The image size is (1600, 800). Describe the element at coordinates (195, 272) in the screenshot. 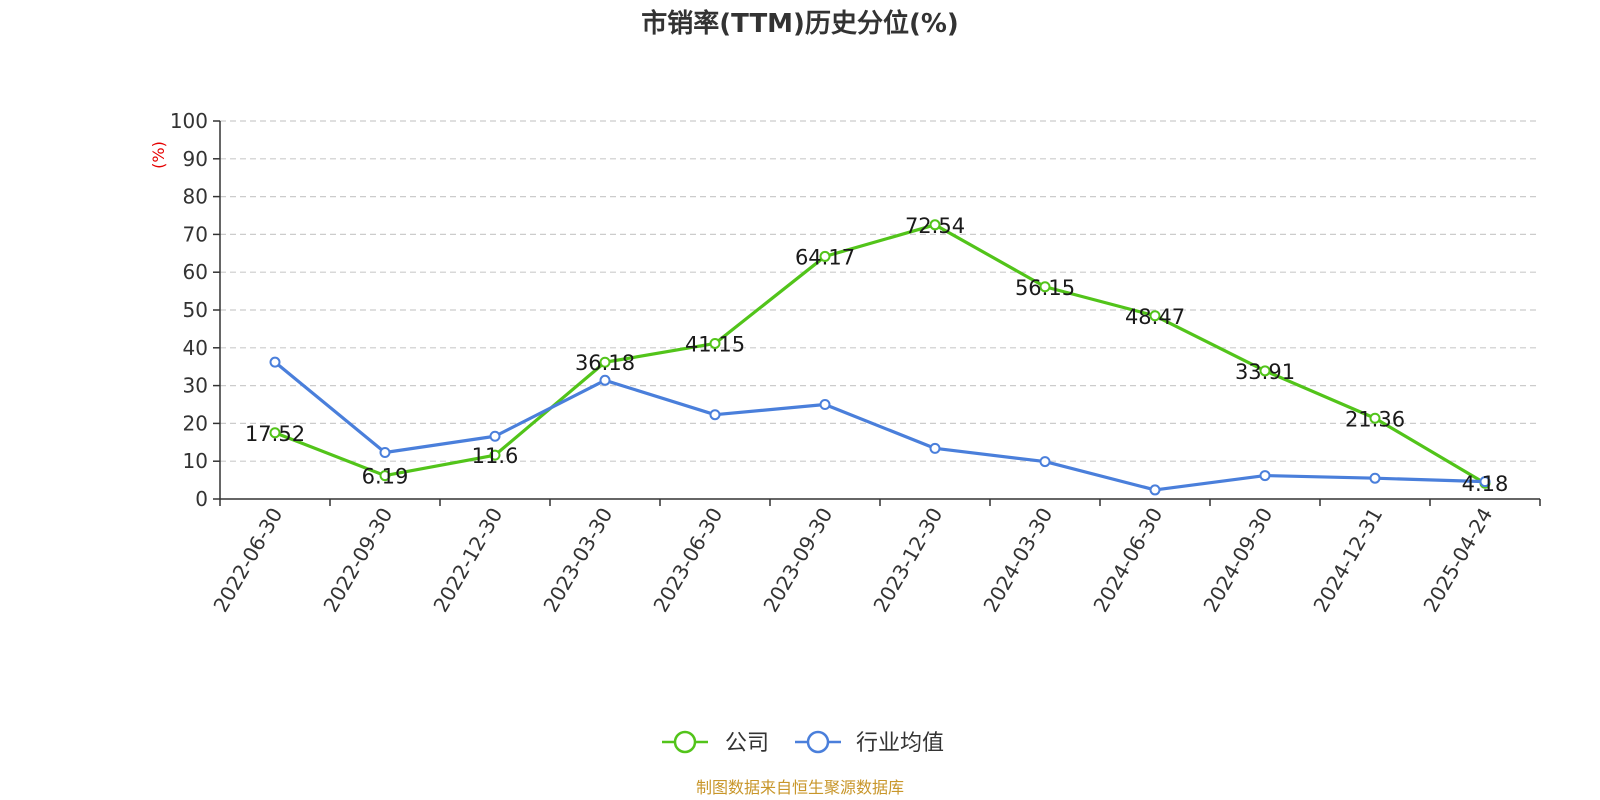

I see `y-tick-label: 60` at that location.